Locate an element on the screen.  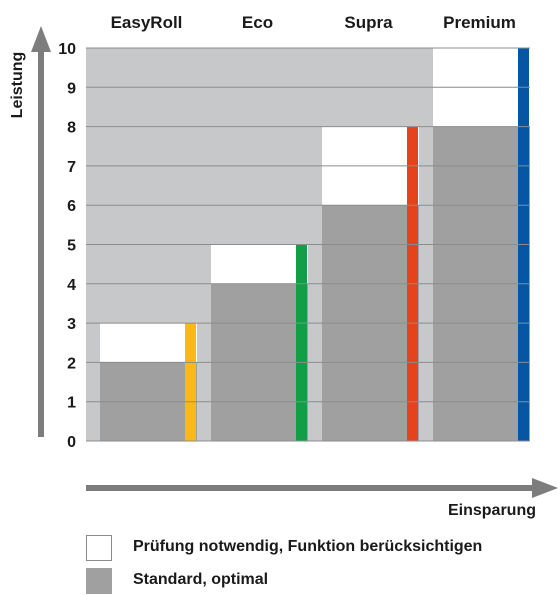
y-tick-label-0: 0 is located at coordinates (71, 442).